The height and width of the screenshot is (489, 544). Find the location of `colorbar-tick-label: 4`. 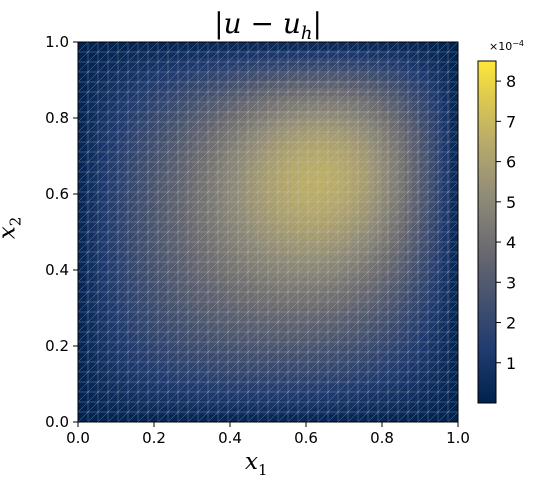

colorbar-tick-label: 4 is located at coordinates (511, 242).